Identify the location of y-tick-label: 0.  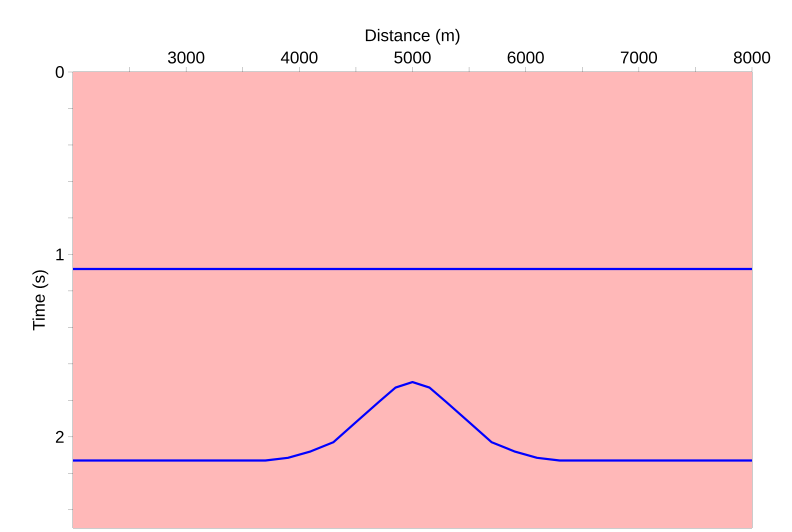
(60, 72).